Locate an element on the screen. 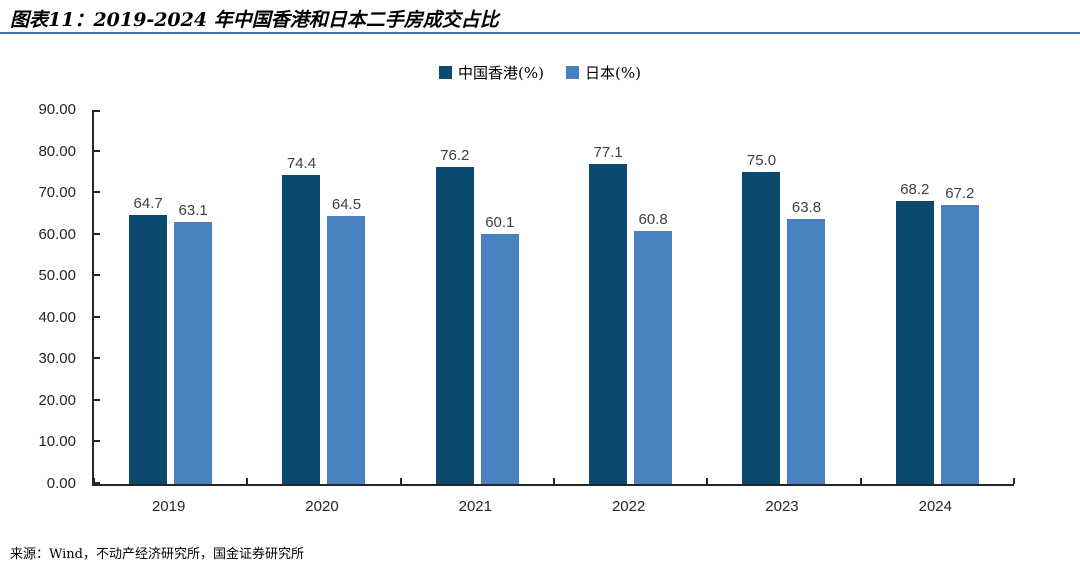  bar-value-label: 77.1 is located at coordinates (608, 152).